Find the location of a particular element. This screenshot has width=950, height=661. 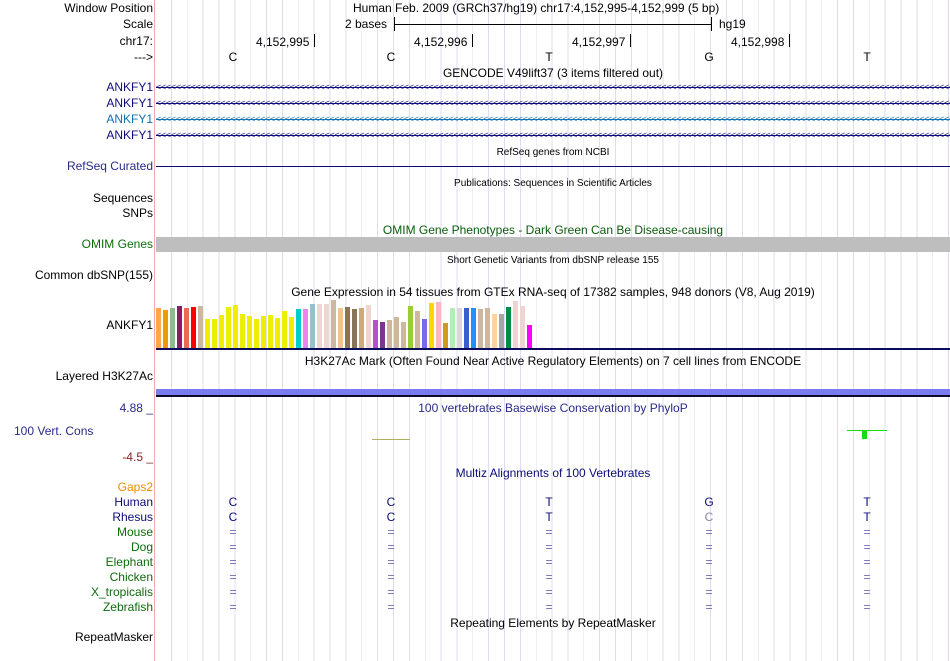

species-label: Elephant is located at coordinates (129, 562).